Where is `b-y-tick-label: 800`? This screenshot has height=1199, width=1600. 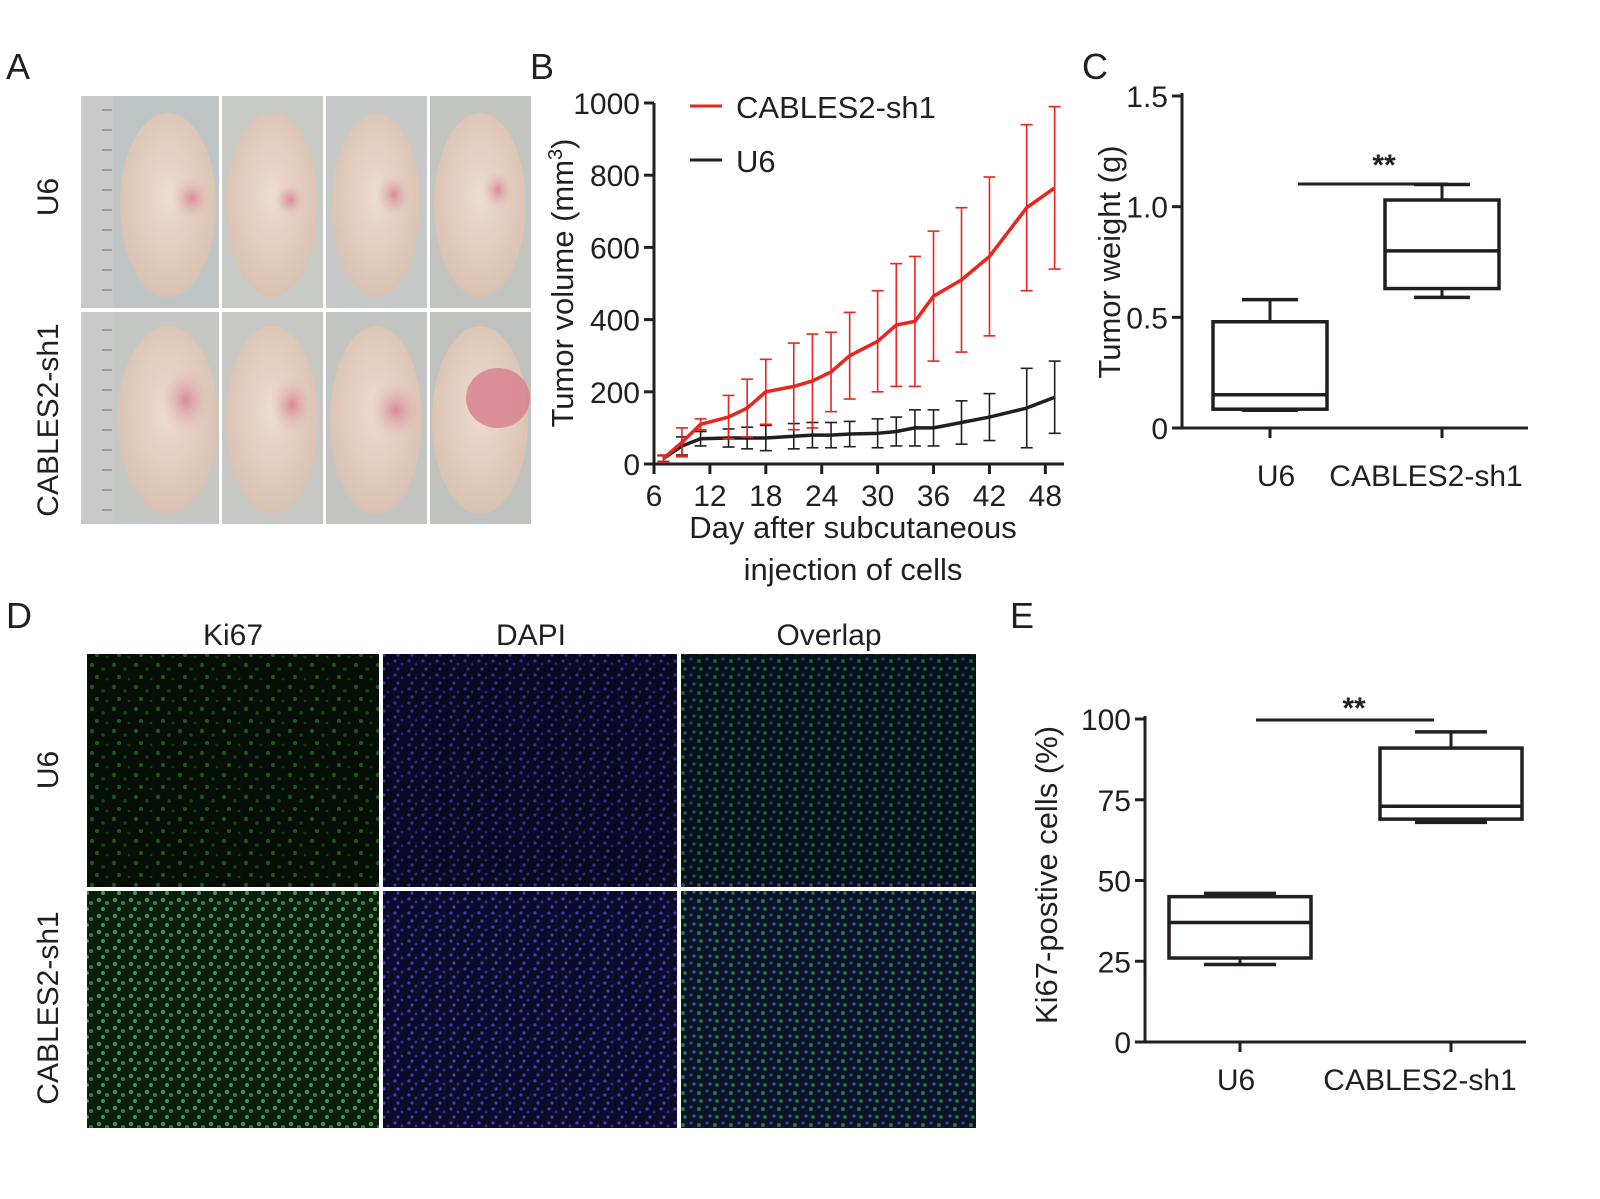 b-y-tick-label: 800 is located at coordinates (615, 176).